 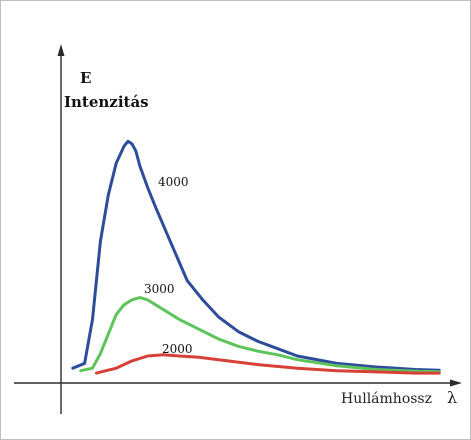 I want to click on series-label-4000: 4000, so click(x=173, y=182).